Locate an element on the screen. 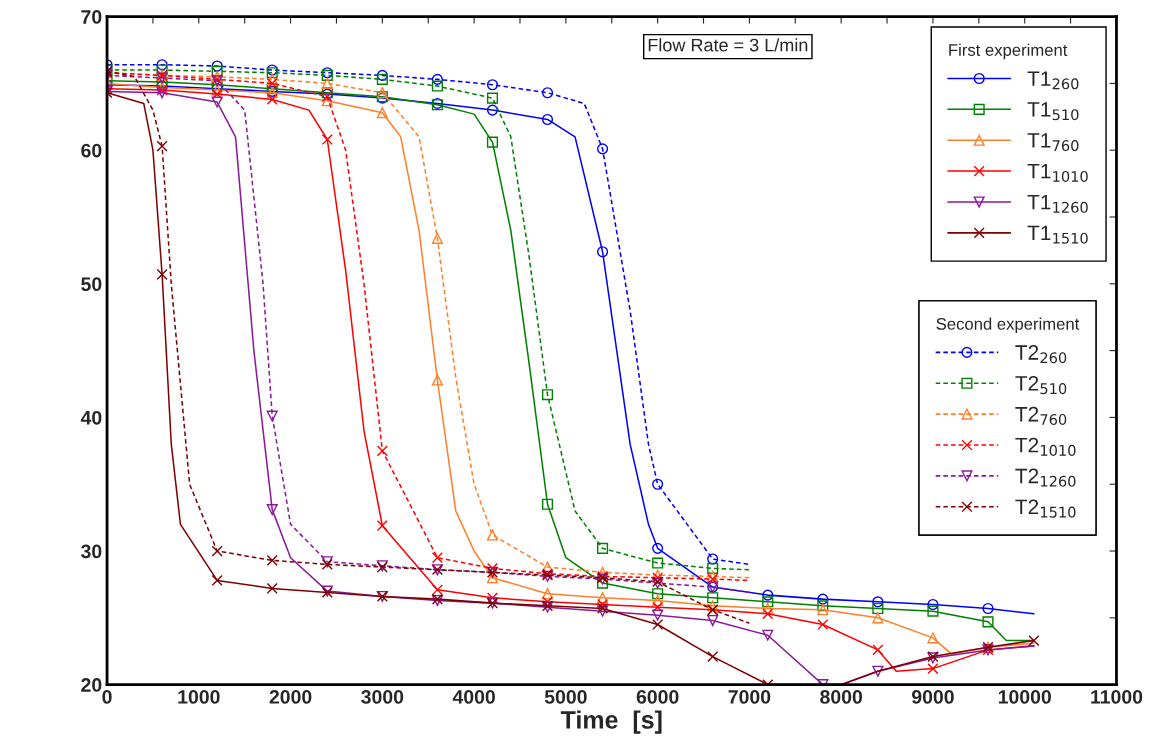 The height and width of the screenshot is (754, 1151). y-tick-label: 40 is located at coordinates (91, 417).